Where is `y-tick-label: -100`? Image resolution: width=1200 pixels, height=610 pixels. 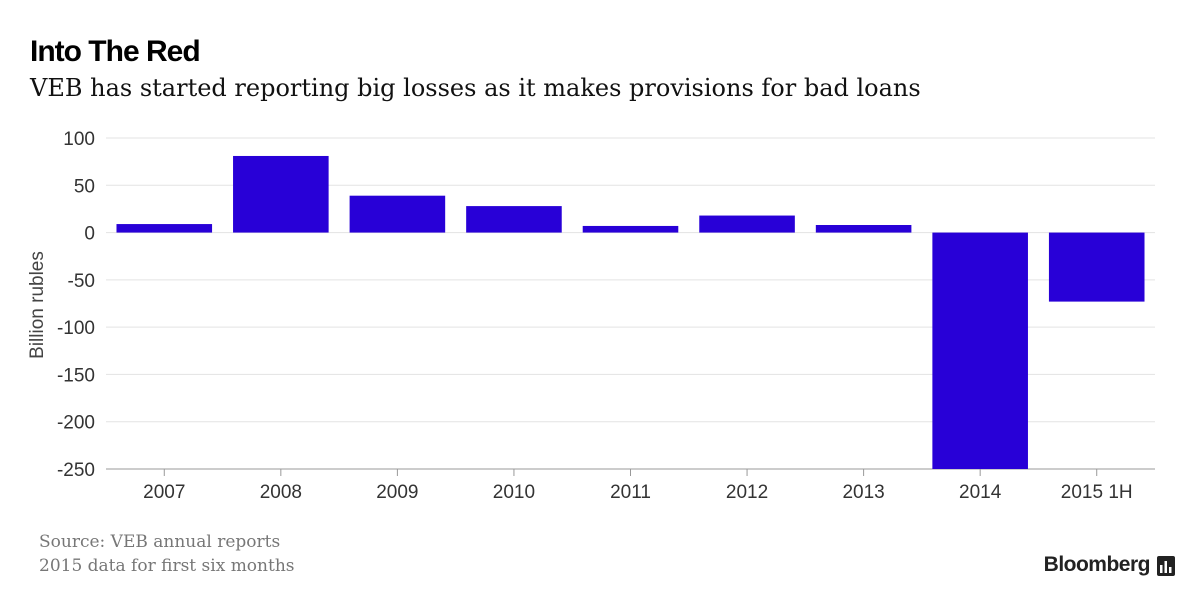 y-tick-label: -100 is located at coordinates (76, 328).